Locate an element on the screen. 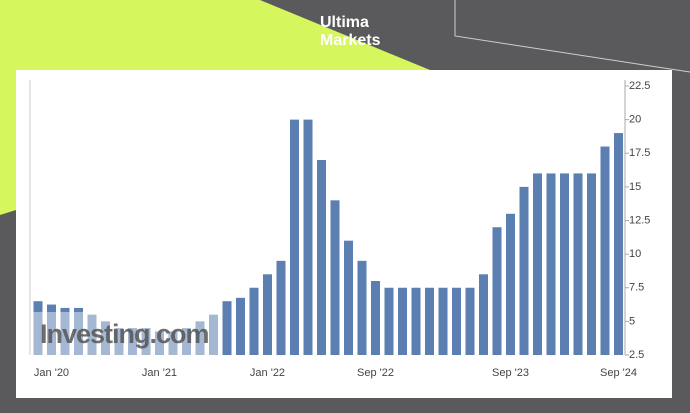 The image size is (690, 413). x-tick-label: Sep '24 is located at coordinates (618, 373).